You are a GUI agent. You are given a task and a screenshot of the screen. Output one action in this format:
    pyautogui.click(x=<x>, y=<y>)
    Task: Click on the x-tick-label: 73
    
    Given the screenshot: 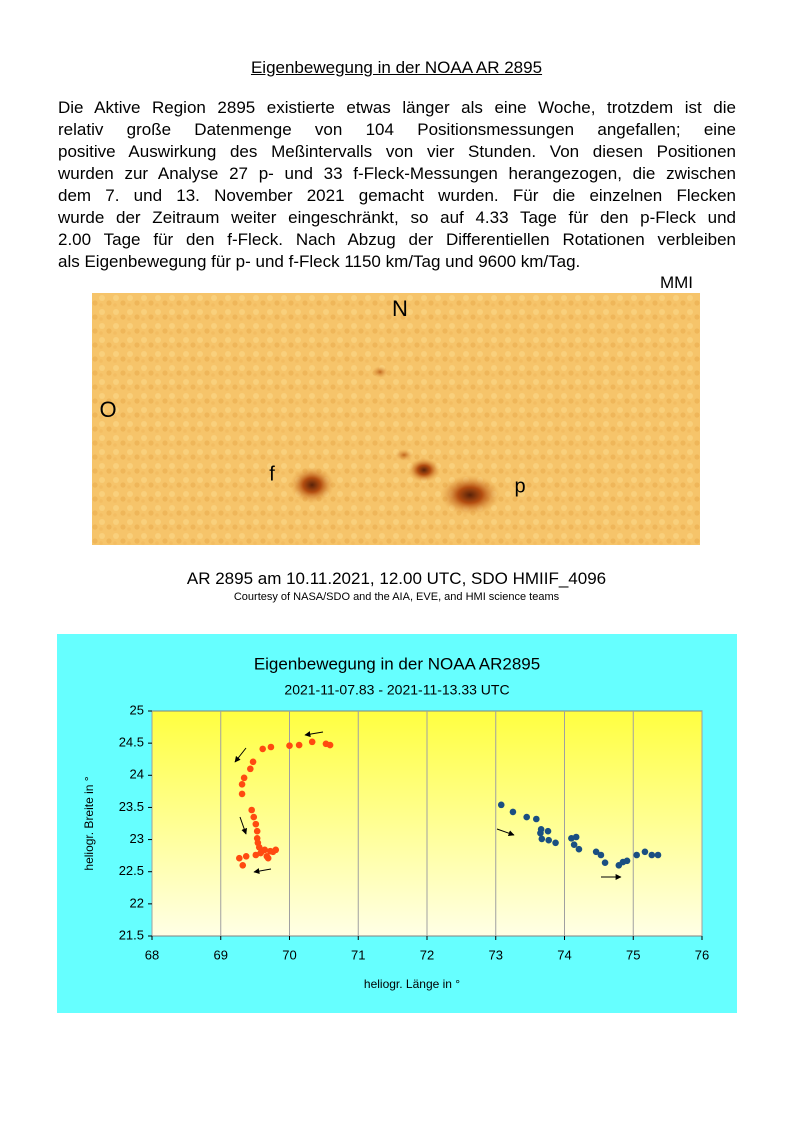 What is the action you would take?
    pyautogui.click(x=496, y=954)
    